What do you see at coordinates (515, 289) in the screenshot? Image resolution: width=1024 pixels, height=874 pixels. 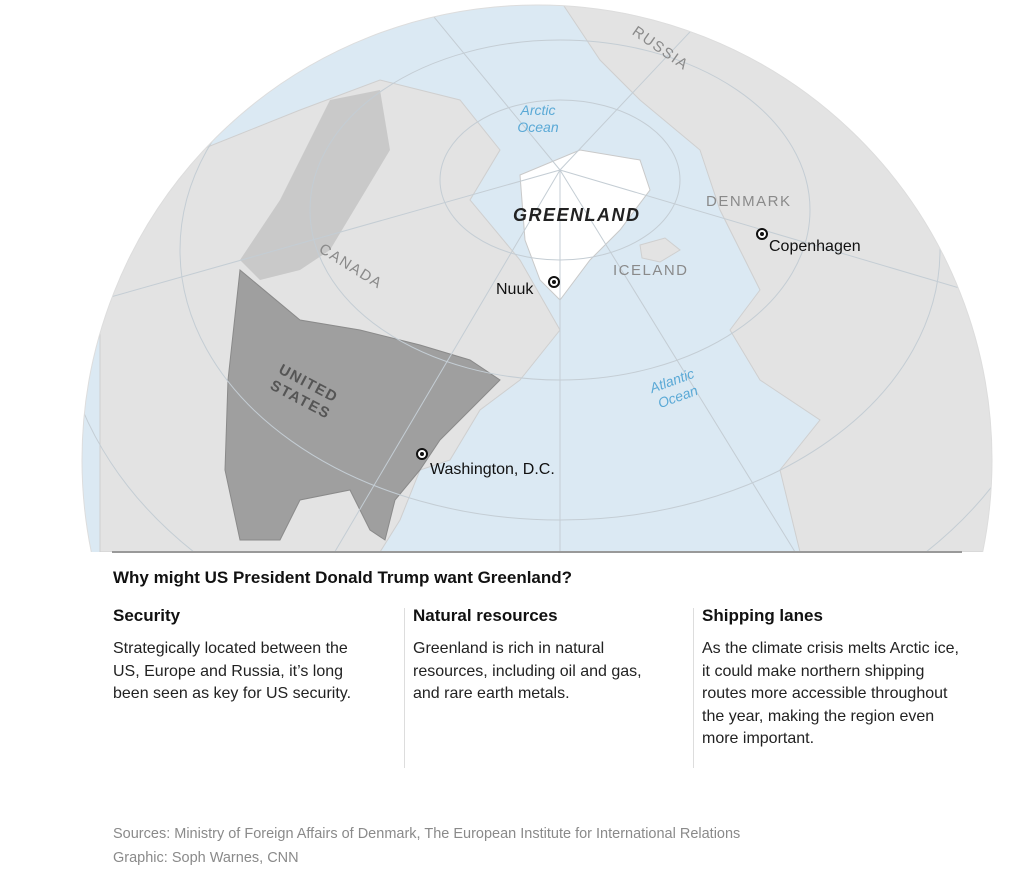 I see `city-nuuk: Nuuk` at bounding box center [515, 289].